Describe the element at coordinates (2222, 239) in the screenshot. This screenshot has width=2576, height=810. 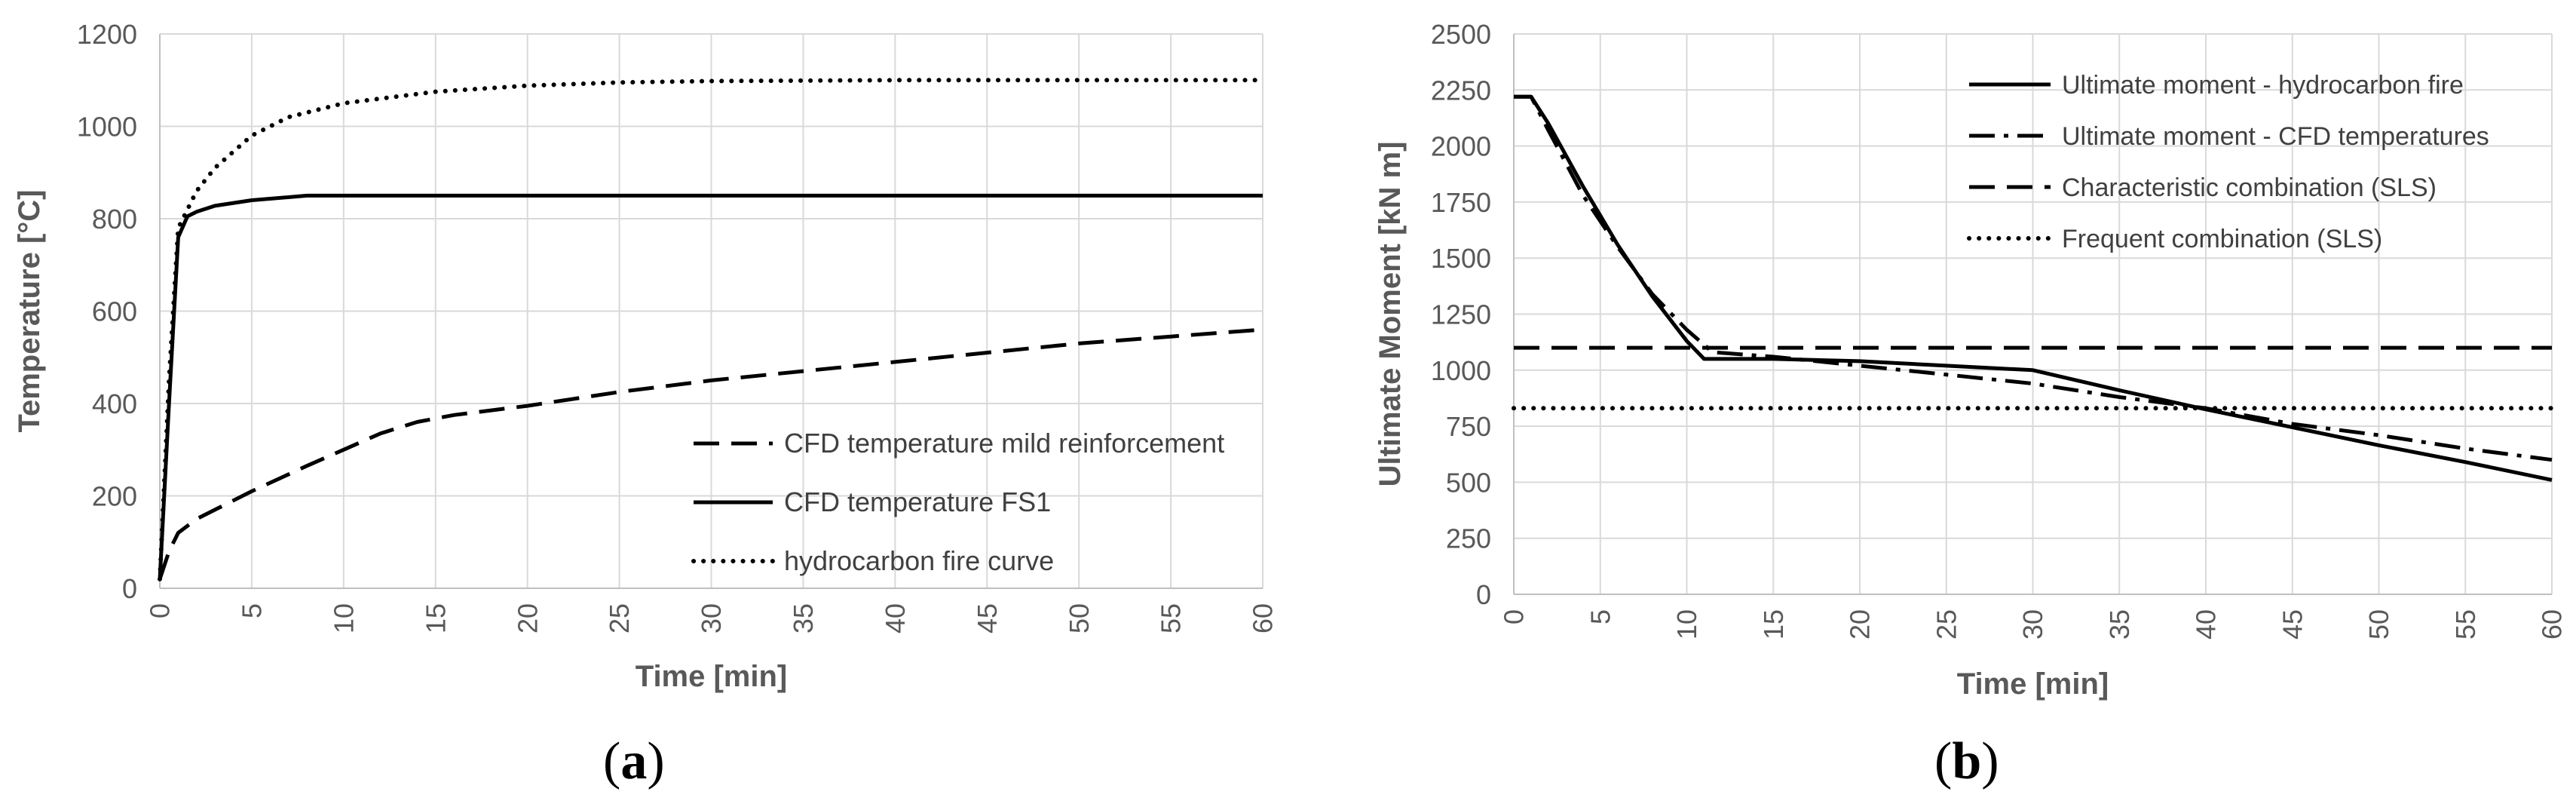
I see `legend-label: Frequent combination (SLS)` at that location.